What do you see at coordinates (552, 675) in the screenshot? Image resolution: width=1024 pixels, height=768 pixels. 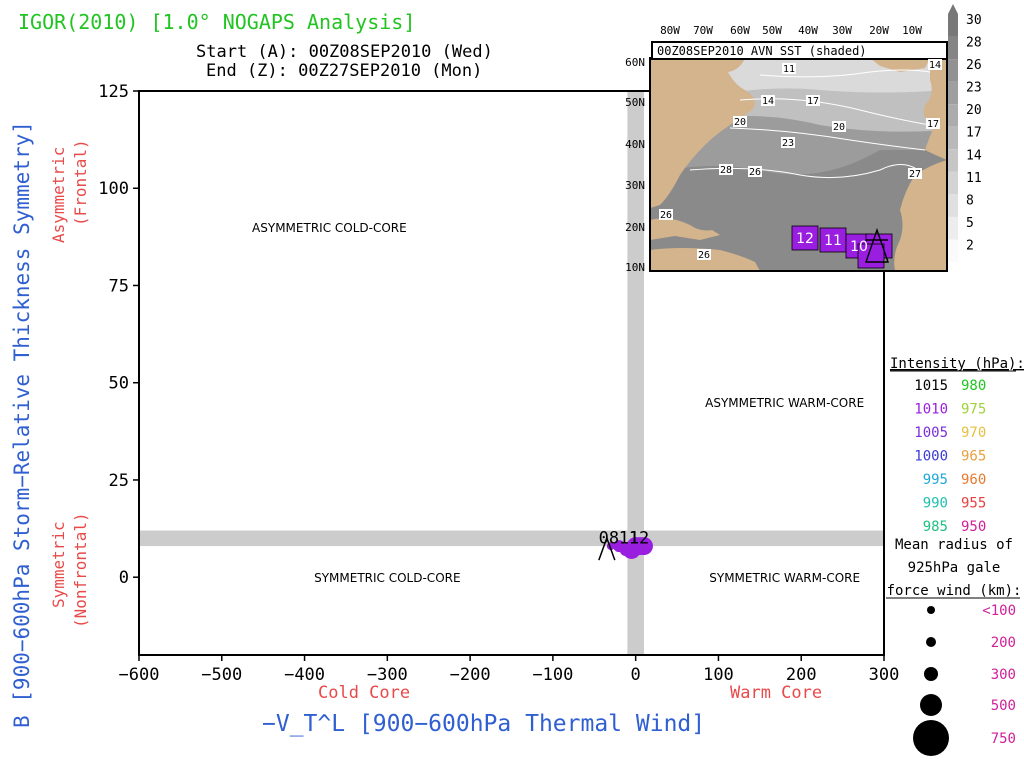 I see `x-tick-label: −100` at bounding box center [552, 675].